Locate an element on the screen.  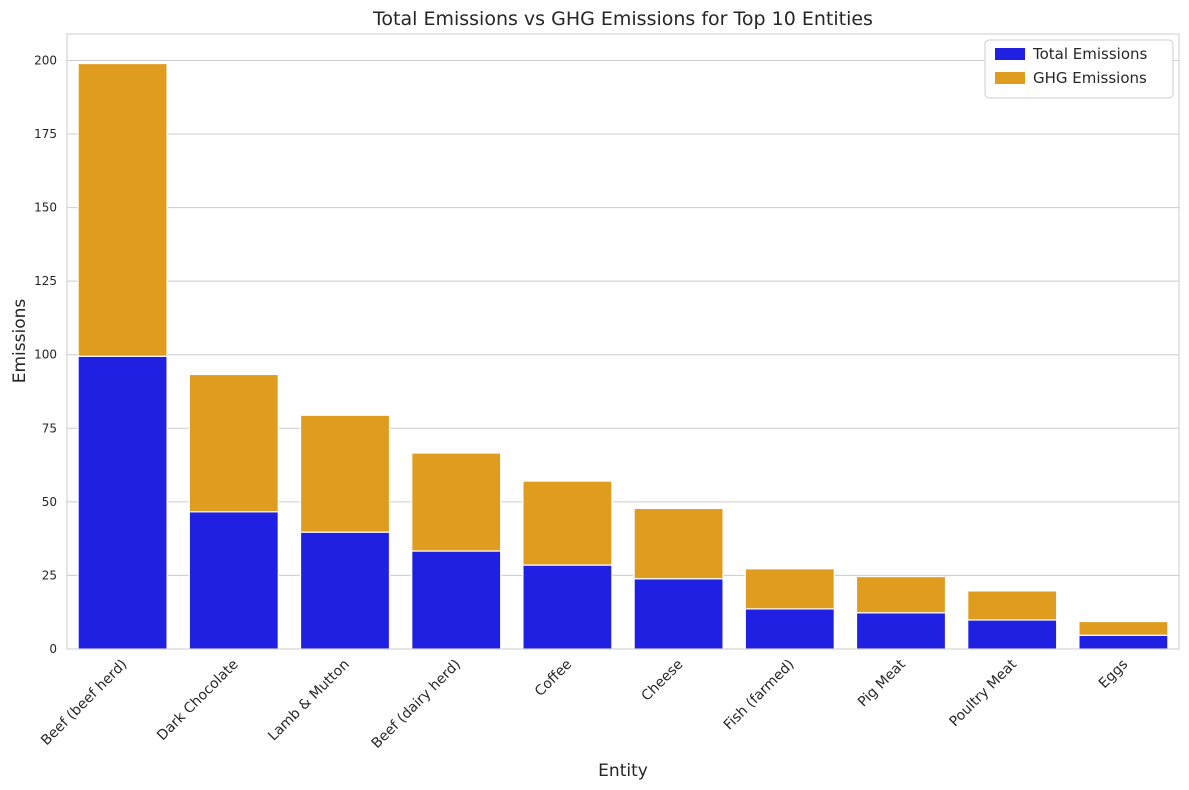
y-tick-label: 50 is located at coordinates (49, 502).